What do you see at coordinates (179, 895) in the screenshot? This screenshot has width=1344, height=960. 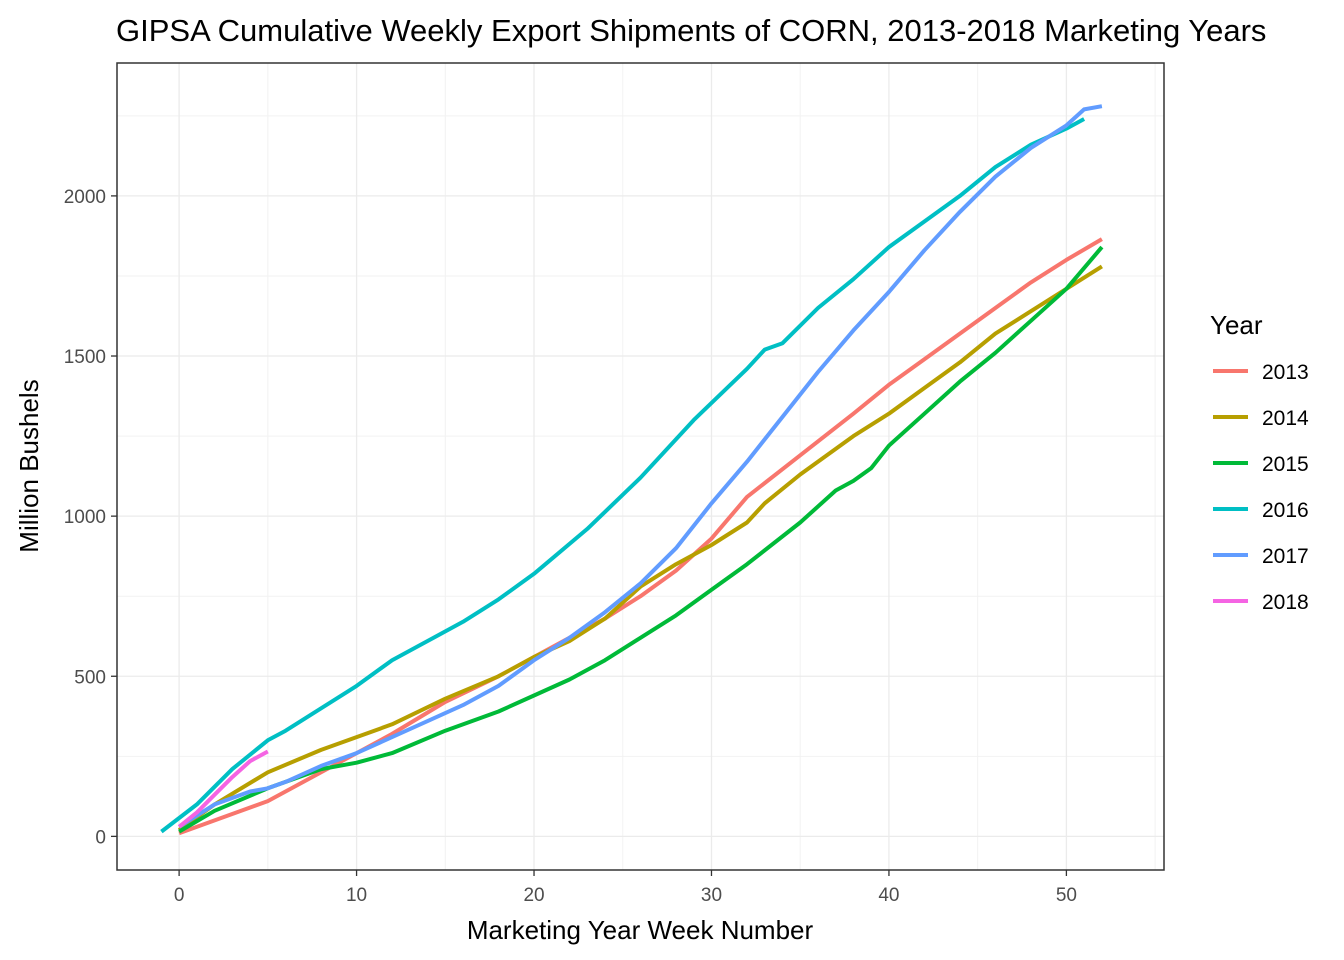 I see `x-tick-label: 0` at bounding box center [179, 895].